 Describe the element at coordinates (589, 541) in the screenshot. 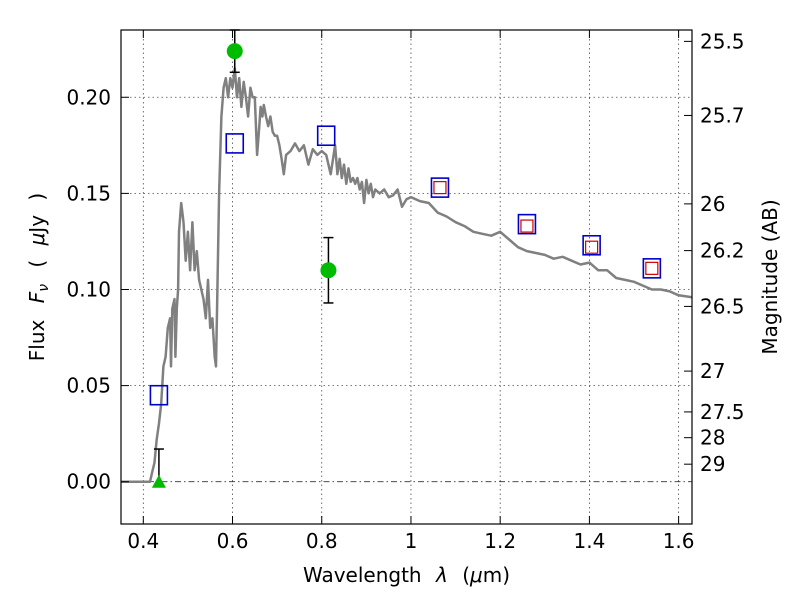

I see `x-tick-label: 1.4` at that location.